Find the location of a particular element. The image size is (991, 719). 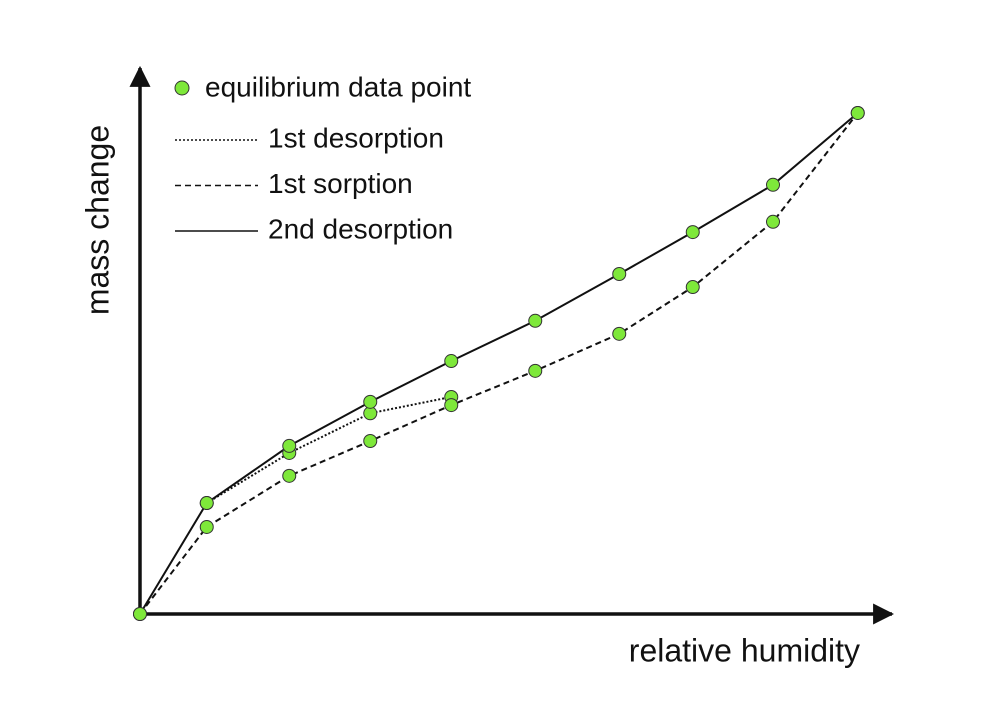

series-line is located at coordinates (329, 449).